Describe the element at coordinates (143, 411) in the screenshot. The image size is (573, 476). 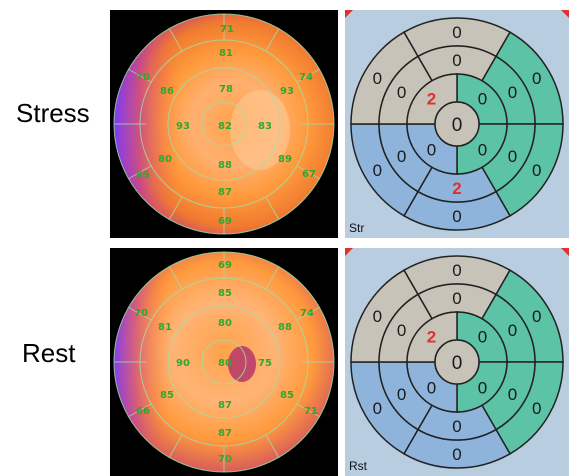
I see `uptake-value: 66` at that location.